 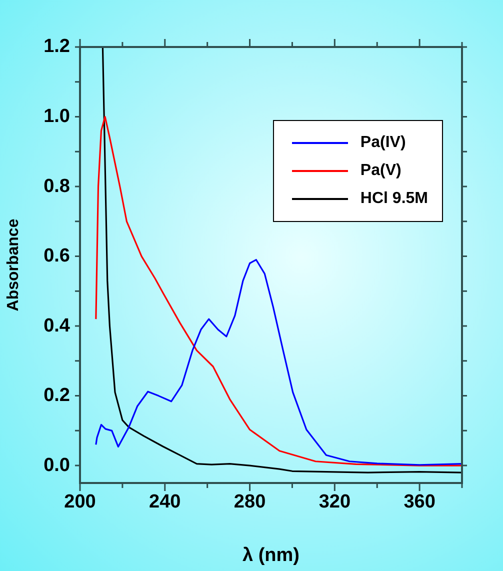 What do you see at coordinates (250, 502) in the screenshot?
I see `x-tick-label: 280` at bounding box center [250, 502].